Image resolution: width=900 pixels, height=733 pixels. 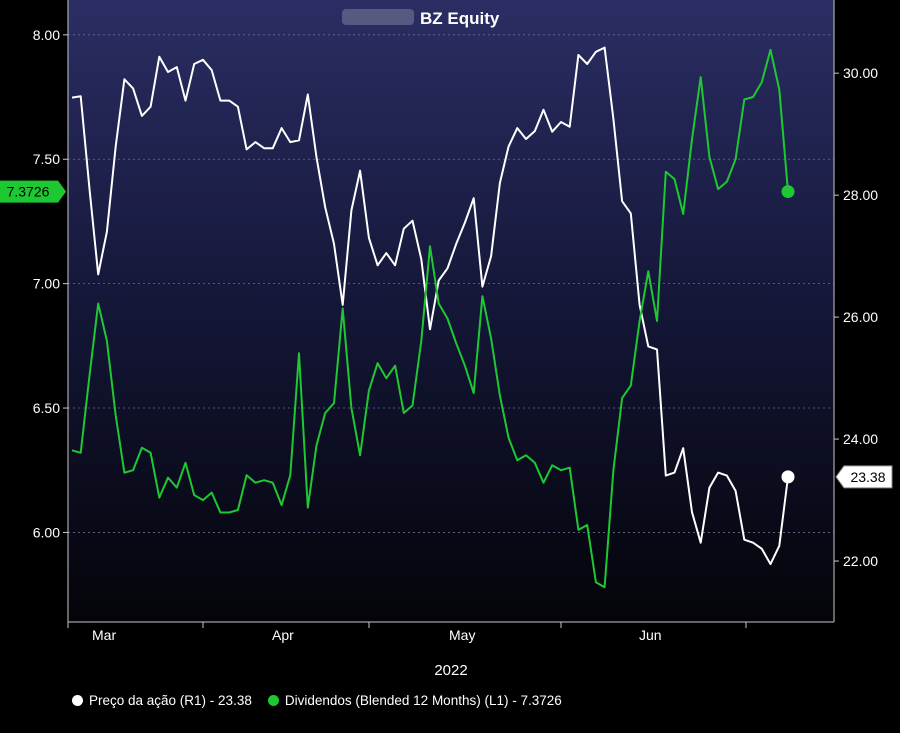 I want to click on legend-marker-price, so click(x=77, y=700).